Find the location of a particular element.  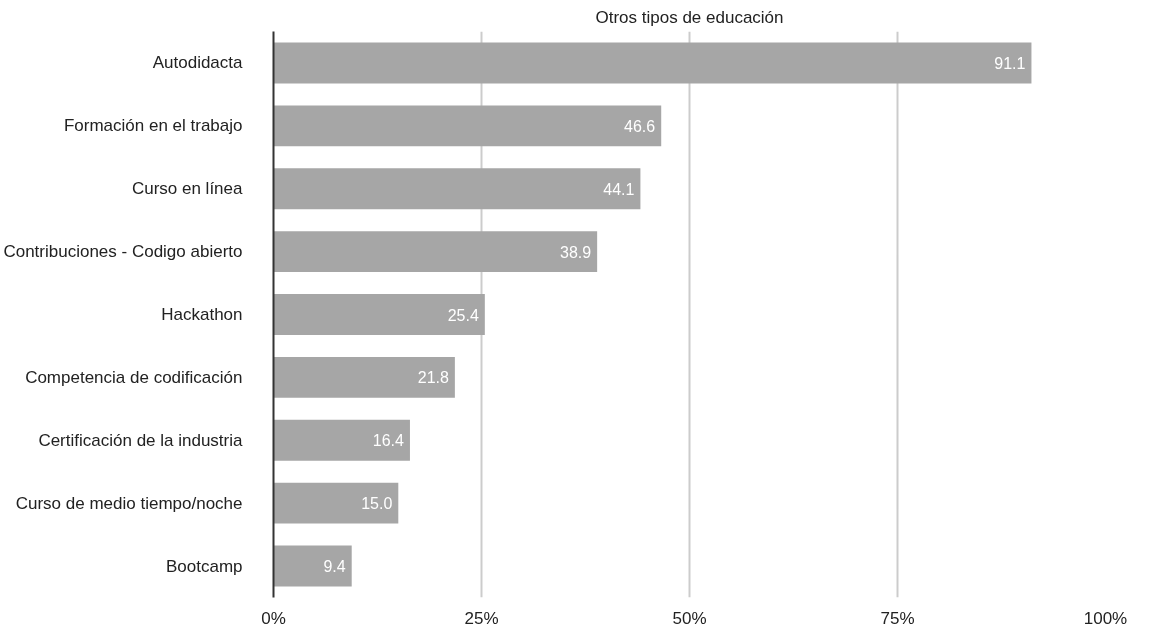

y-tick-label: Bootcamp is located at coordinates (204, 566).